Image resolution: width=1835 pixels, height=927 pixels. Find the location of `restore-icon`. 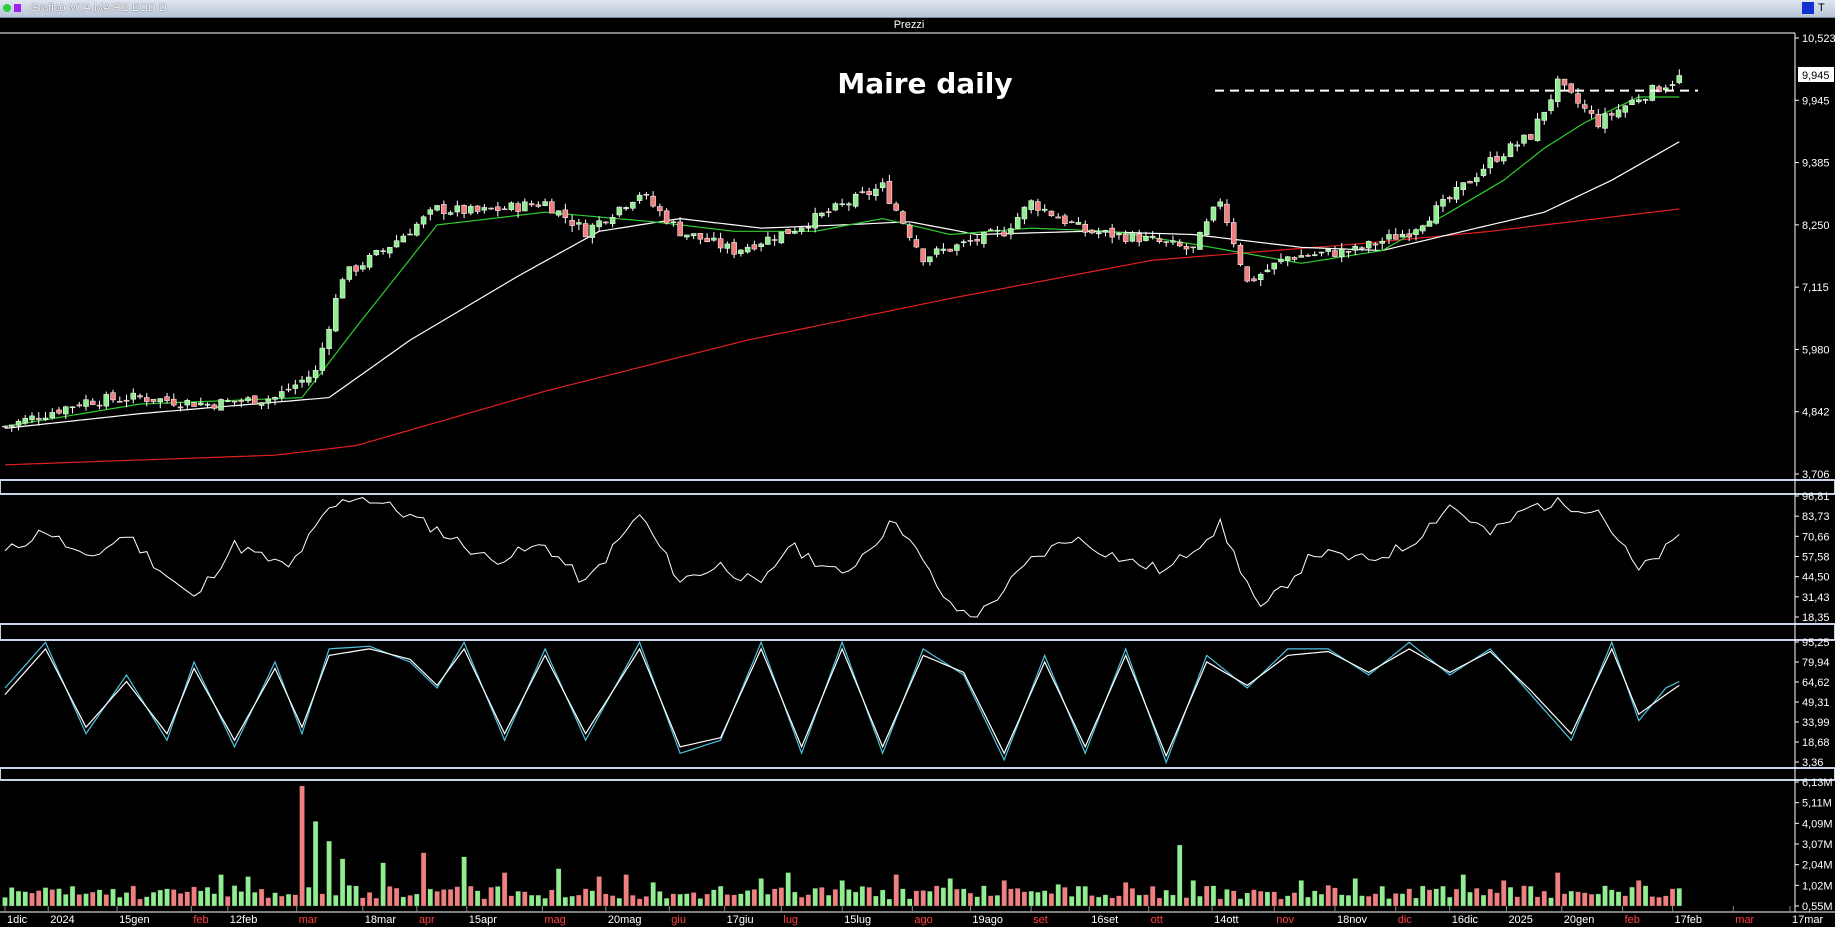

restore-icon is located at coordinates (1808, 8).